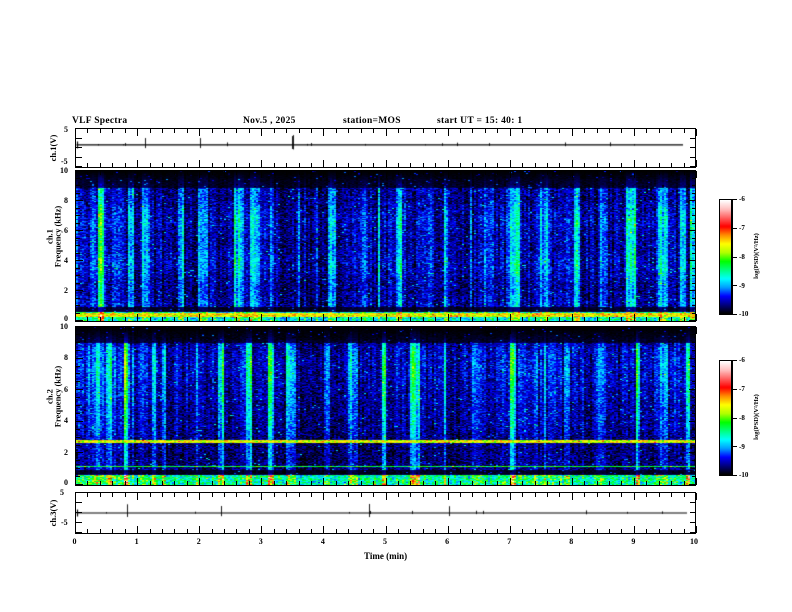 The width and height of the screenshot is (792, 612). I want to click on ch2-colorbar-label-group: log(PSD)(V²/Hz), so click(758, 418).